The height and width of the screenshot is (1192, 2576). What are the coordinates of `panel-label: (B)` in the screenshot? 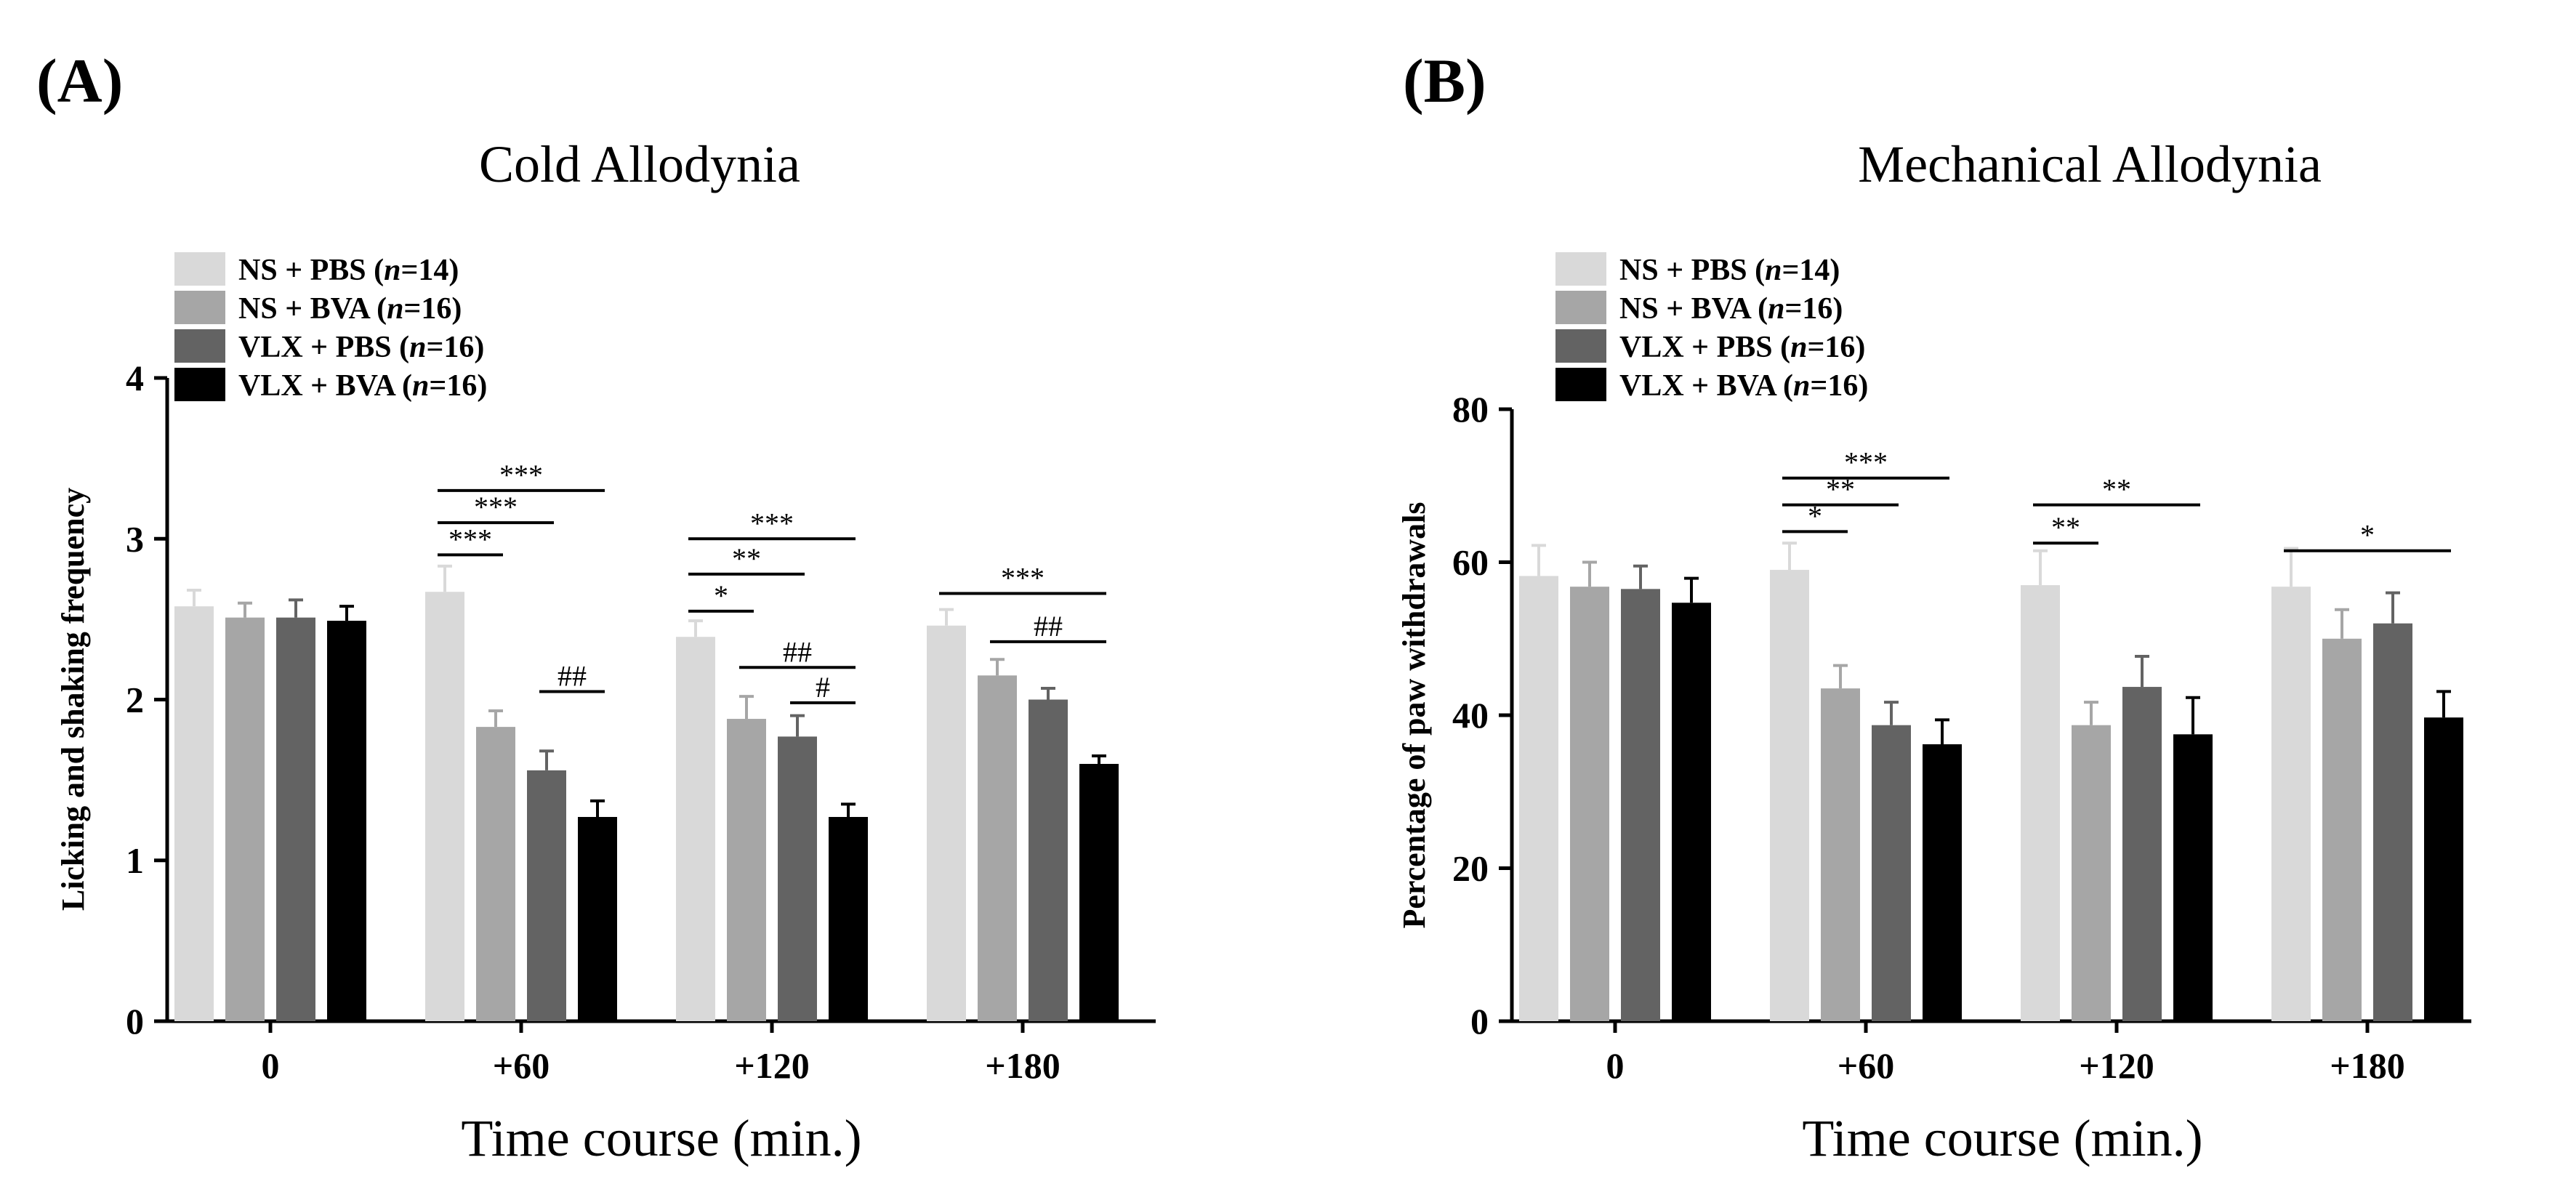 It's located at (1444, 81).